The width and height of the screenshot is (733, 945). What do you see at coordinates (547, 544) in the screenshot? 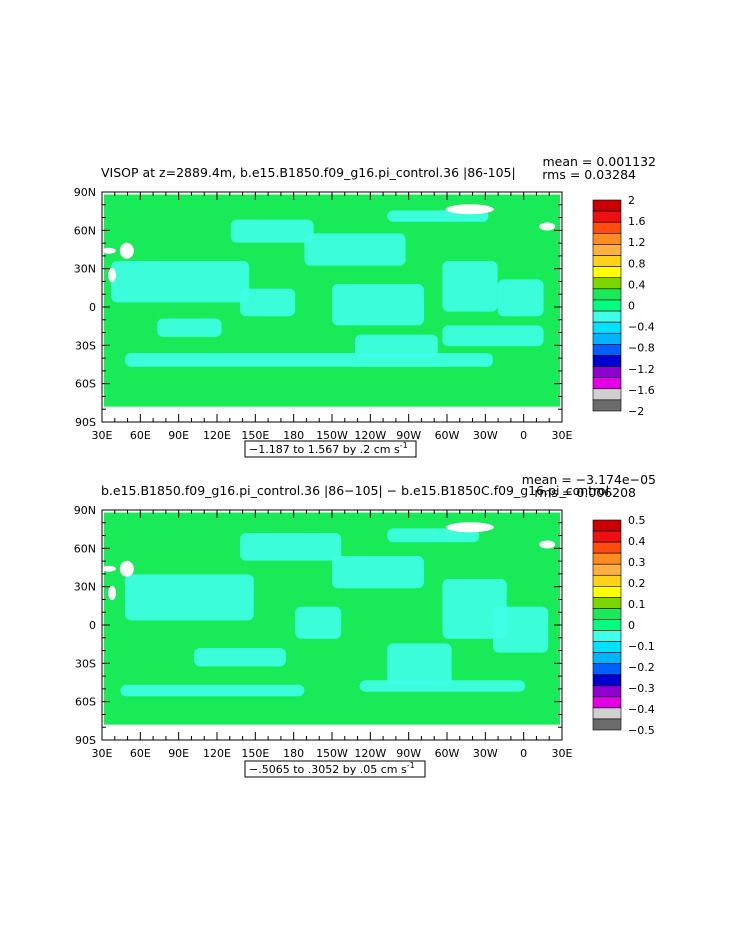
I see `baltic-mask` at bounding box center [547, 544].